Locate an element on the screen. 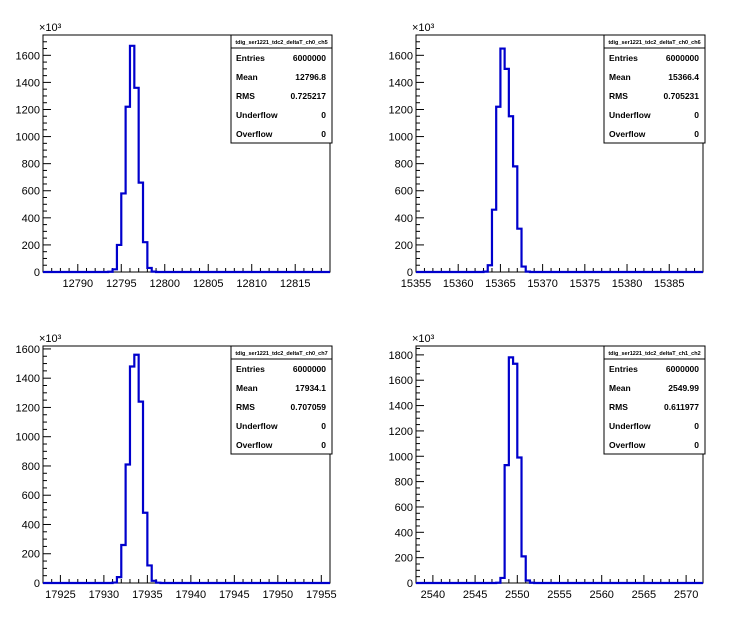 This screenshot has height=622, width=746. x-tick-label: 12790 is located at coordinates (77, 284).